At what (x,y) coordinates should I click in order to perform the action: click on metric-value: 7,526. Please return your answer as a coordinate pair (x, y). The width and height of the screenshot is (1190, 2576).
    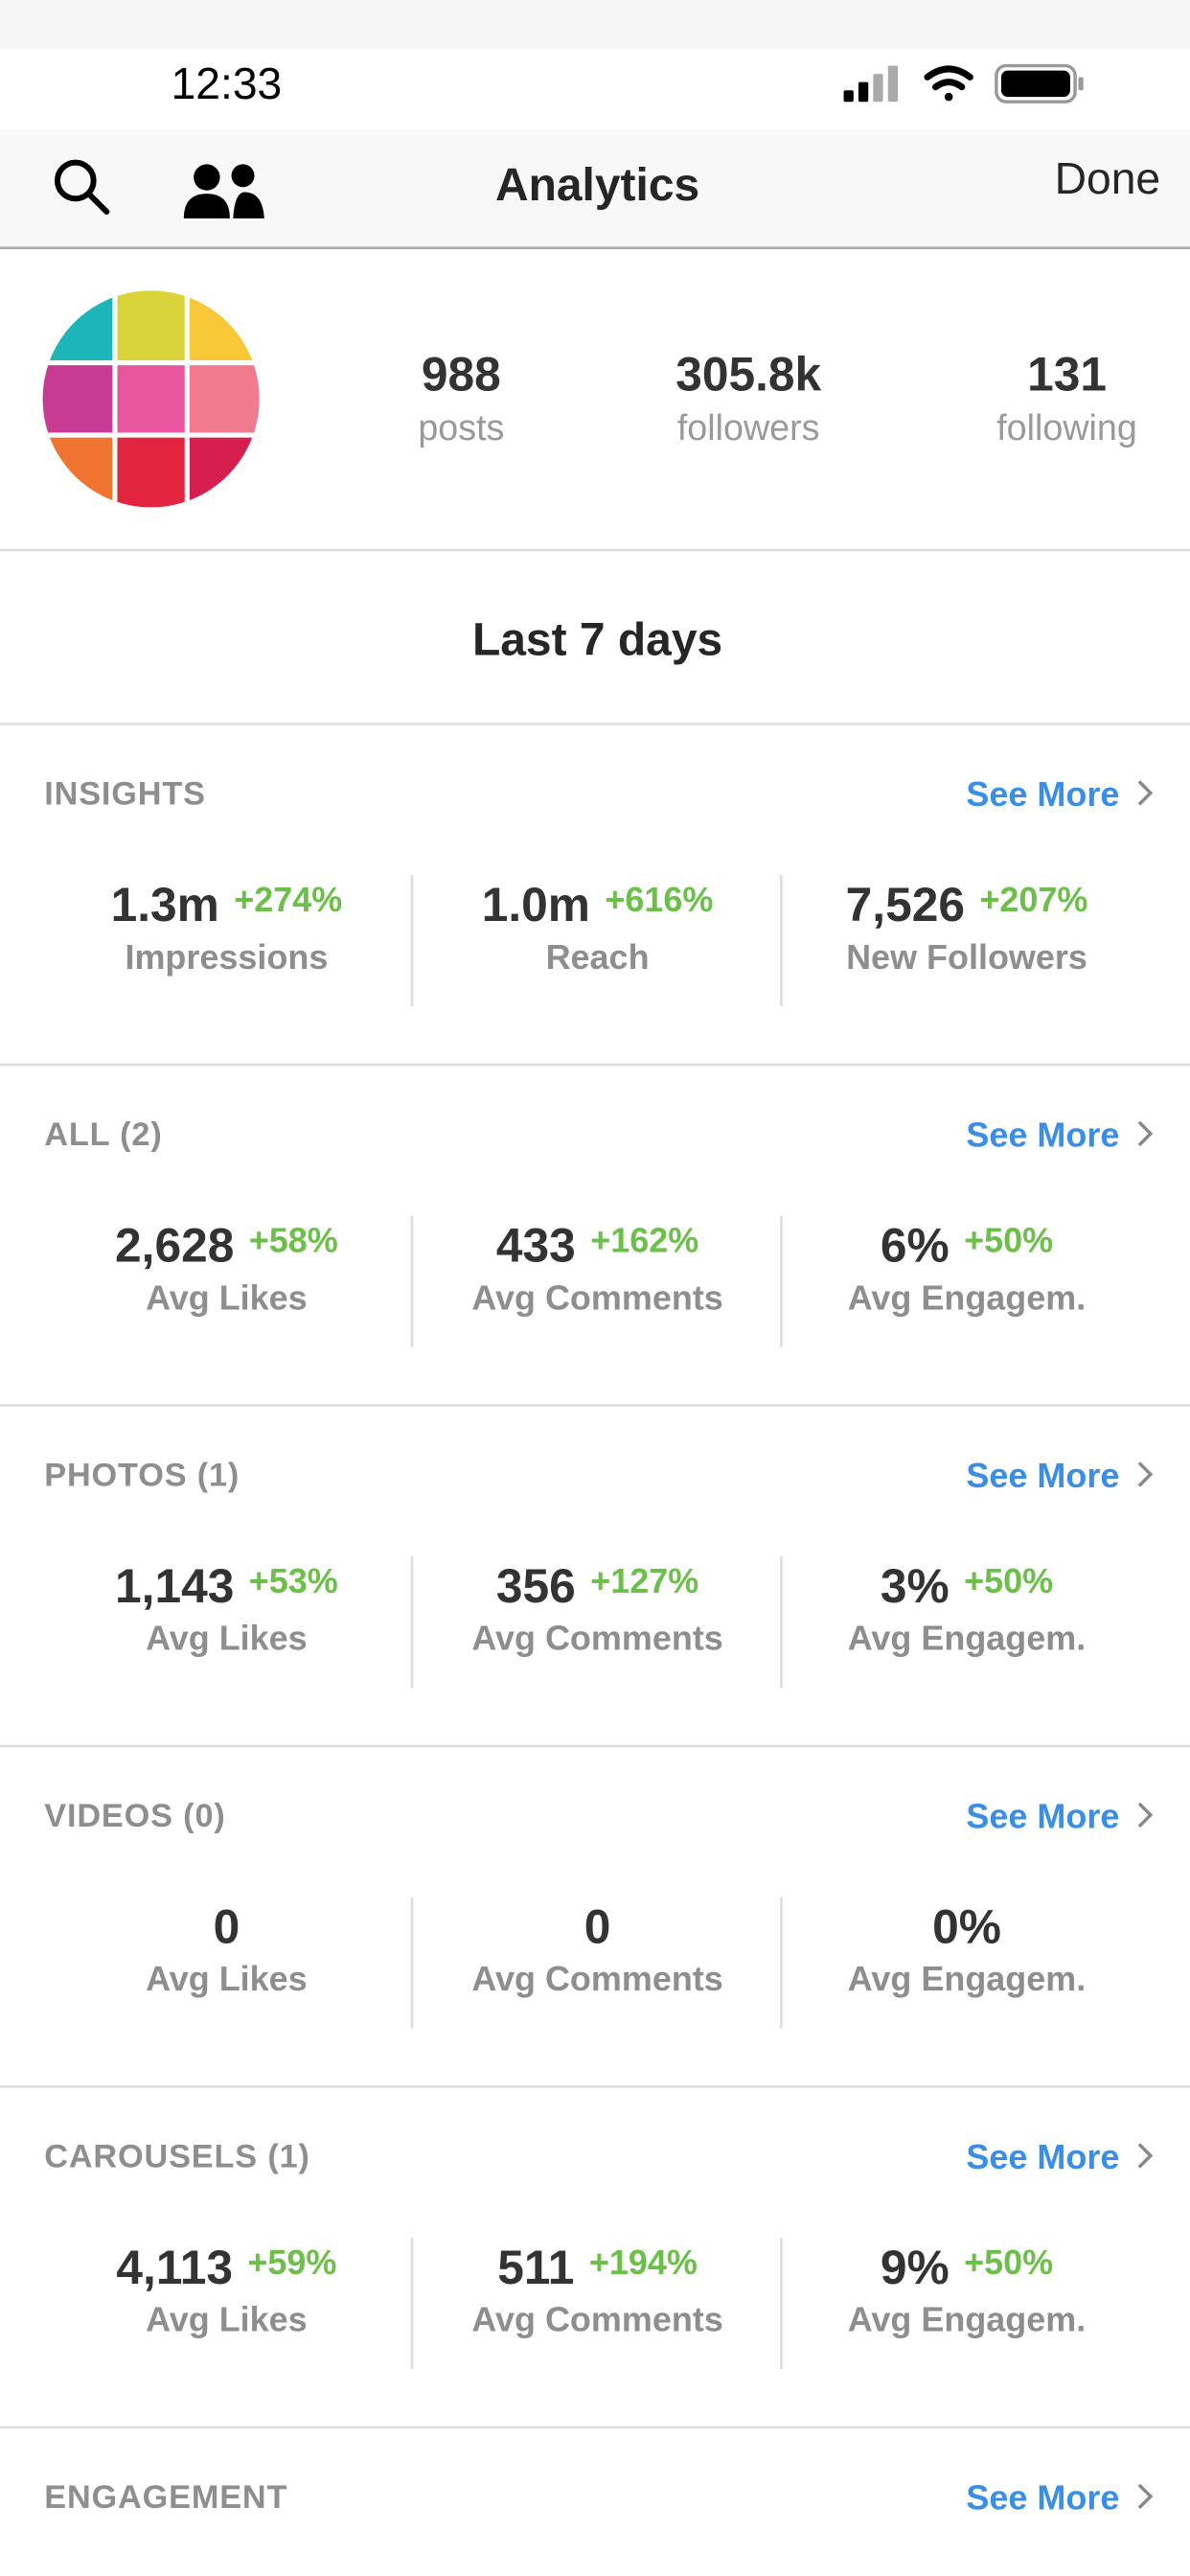
    Looking at the image, I should click on (905, 905).